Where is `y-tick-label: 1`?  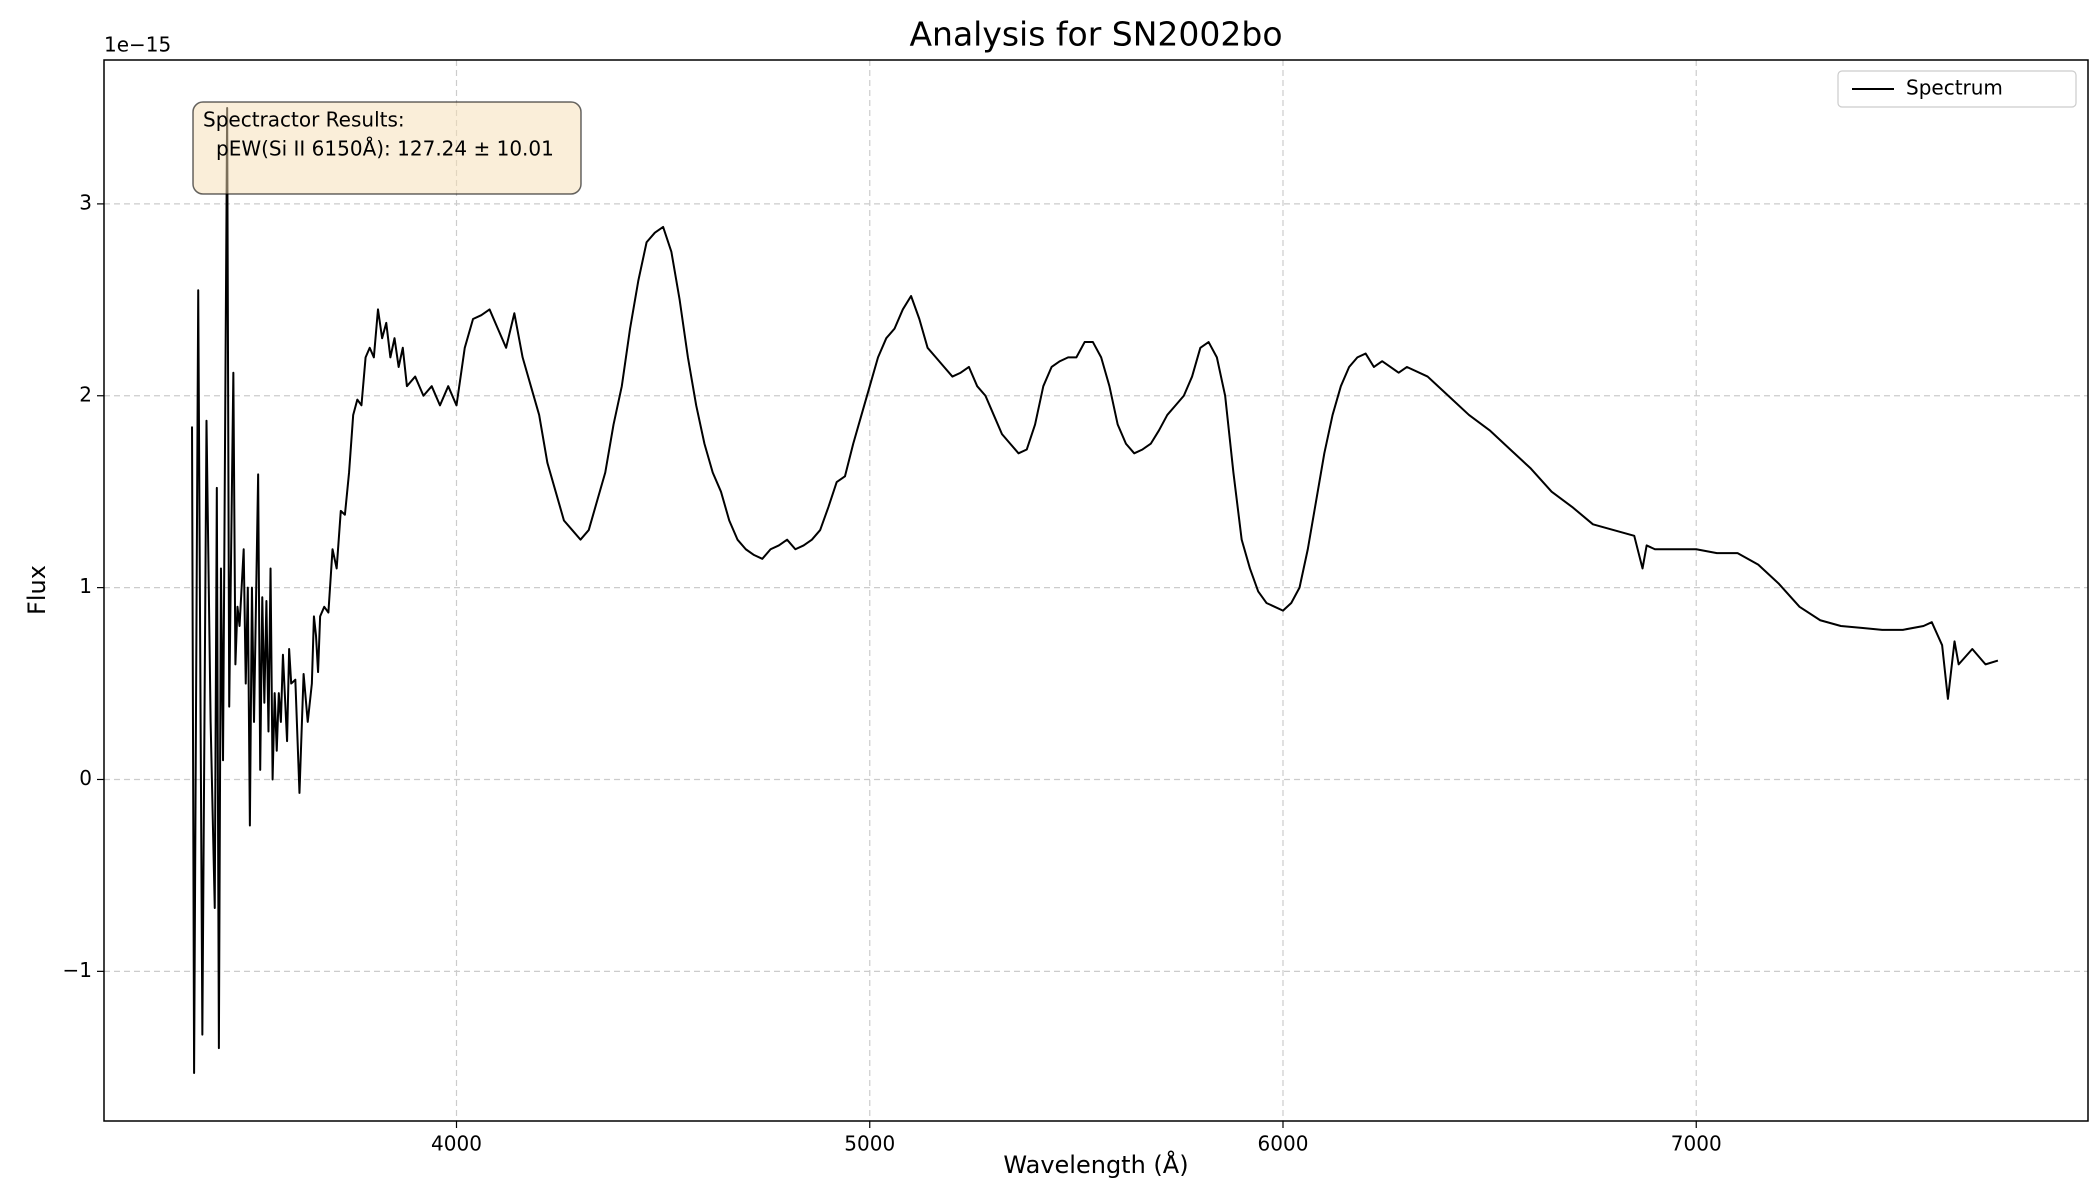
y-tick-label: 1 is located at coordinates (85, 586).